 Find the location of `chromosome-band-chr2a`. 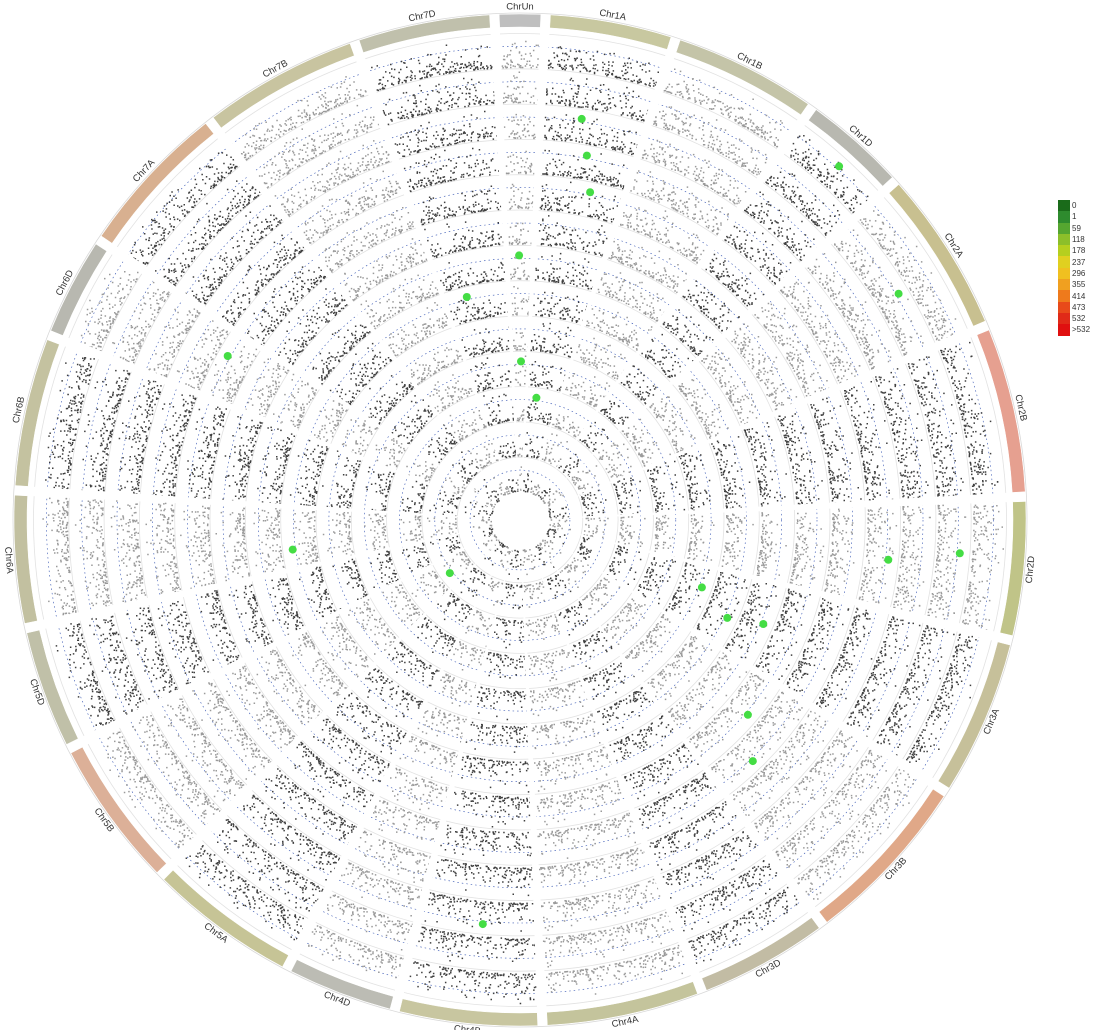

chromosome-band-chr2a is located at coordinates (937, 255).